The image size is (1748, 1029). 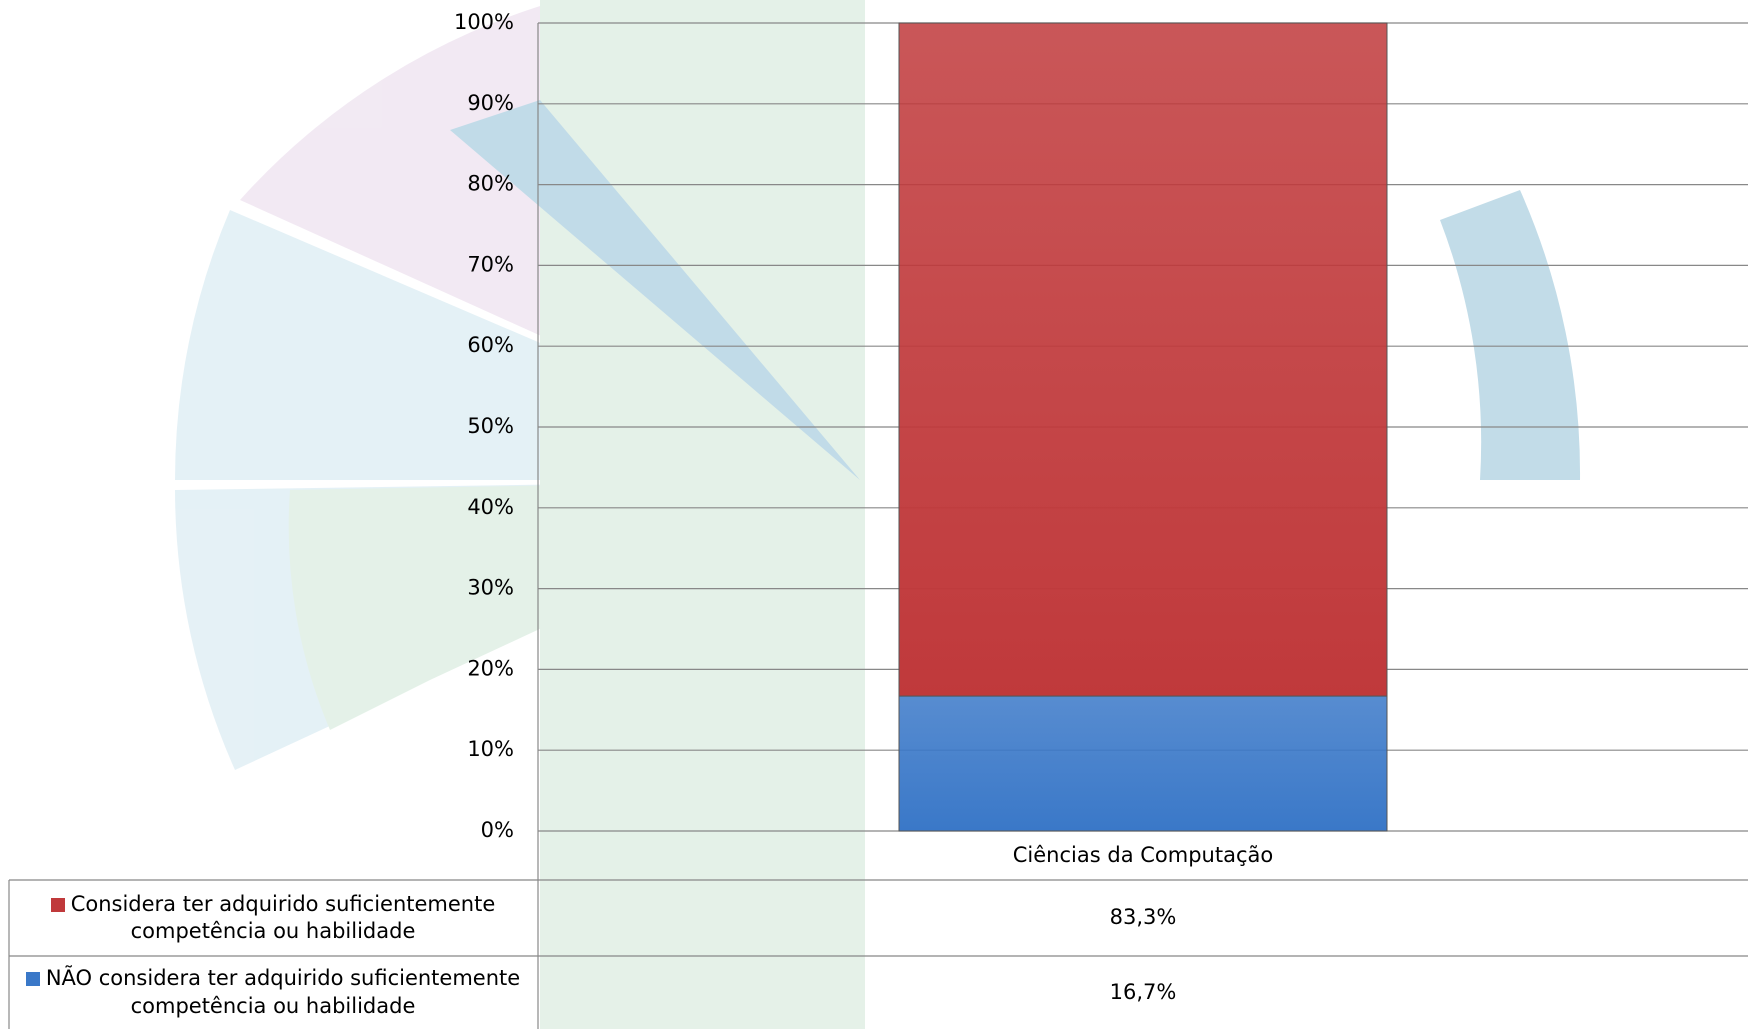 I want to click on y-tick-label: 30%, so click(x=490, y=588).